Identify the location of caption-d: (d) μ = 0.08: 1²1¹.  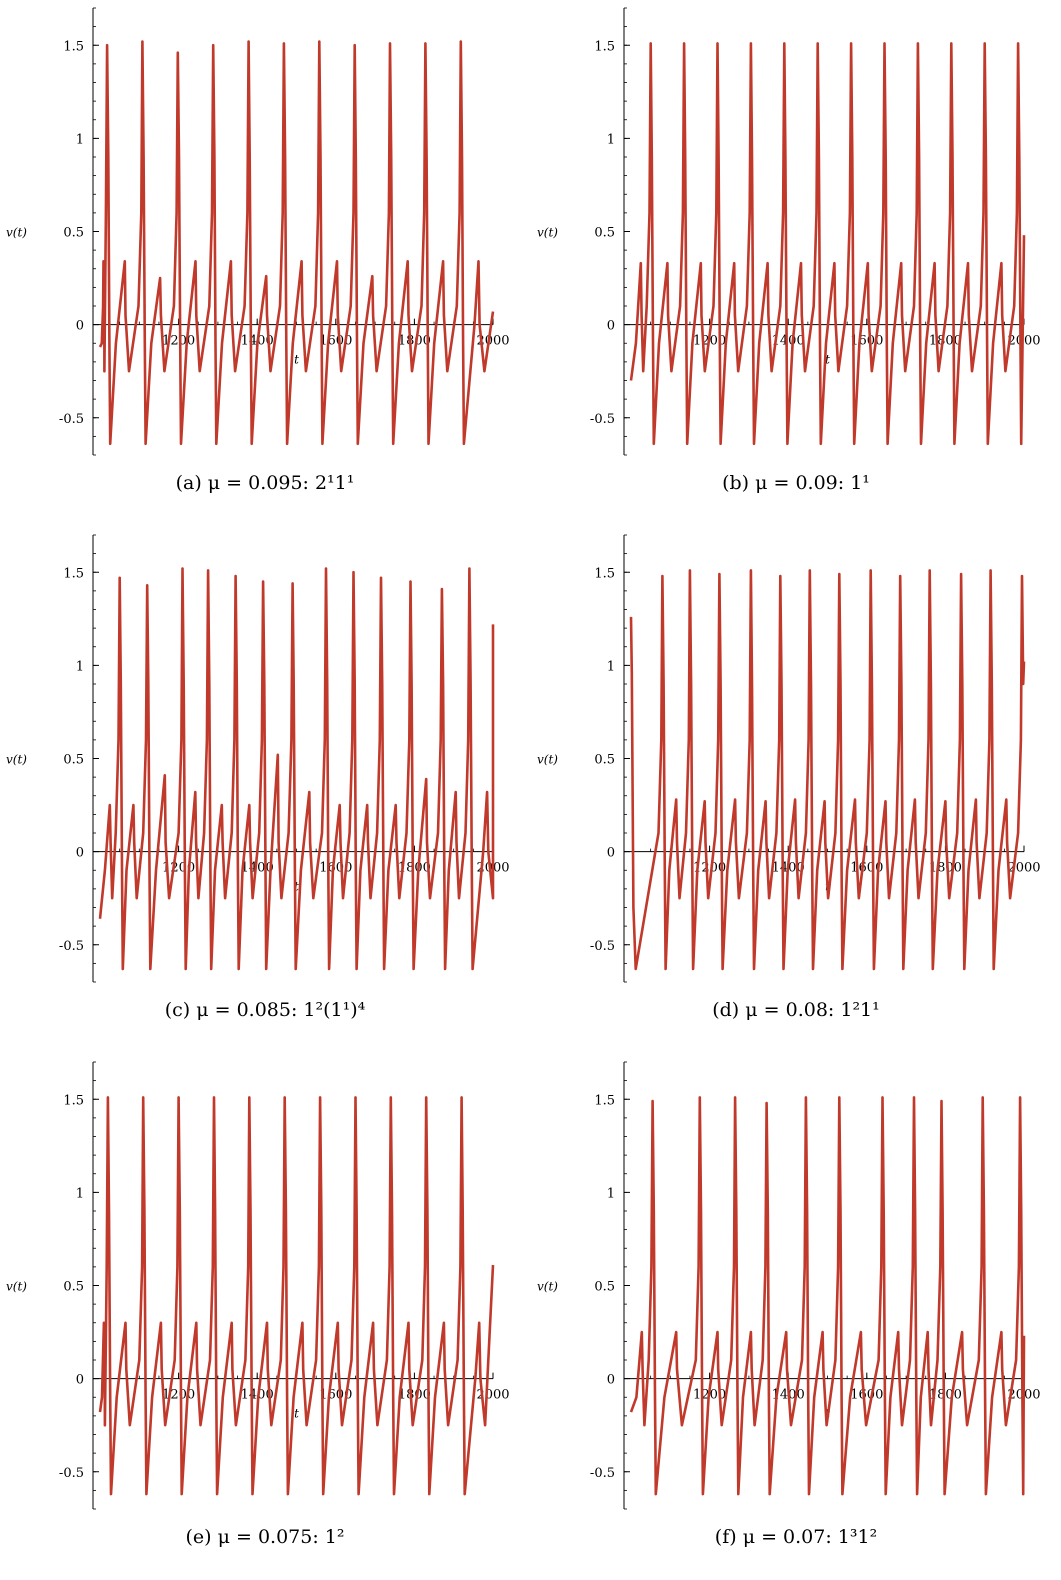
(796, 1010).